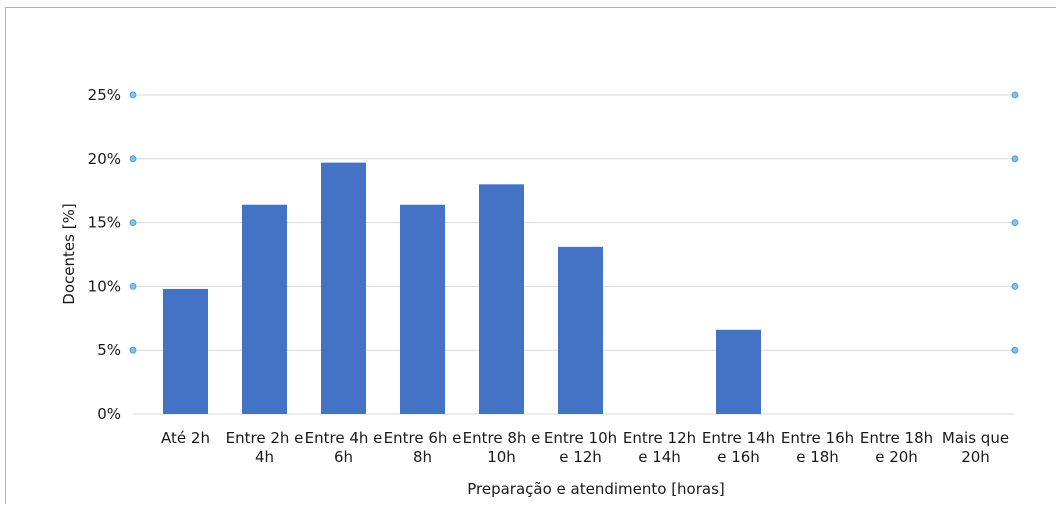 The width and height of the screenshot is (1058, 506). Describe the element at coordinates (580, 447) in the screenshot. I see `x-tick-label: Entre 10h e 12h` at that location.